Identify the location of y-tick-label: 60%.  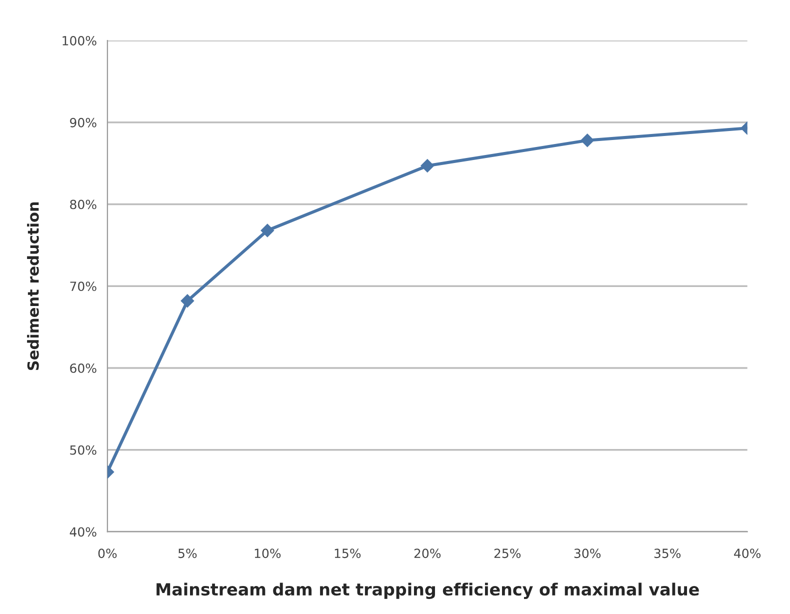
(83, 368).